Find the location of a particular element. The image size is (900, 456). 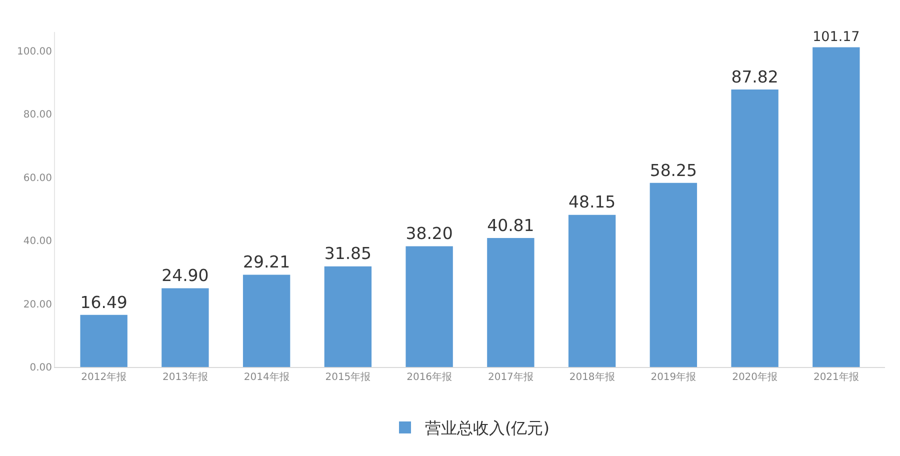

x-tick-label: 2017年报 is located at coordinates (511, 377).